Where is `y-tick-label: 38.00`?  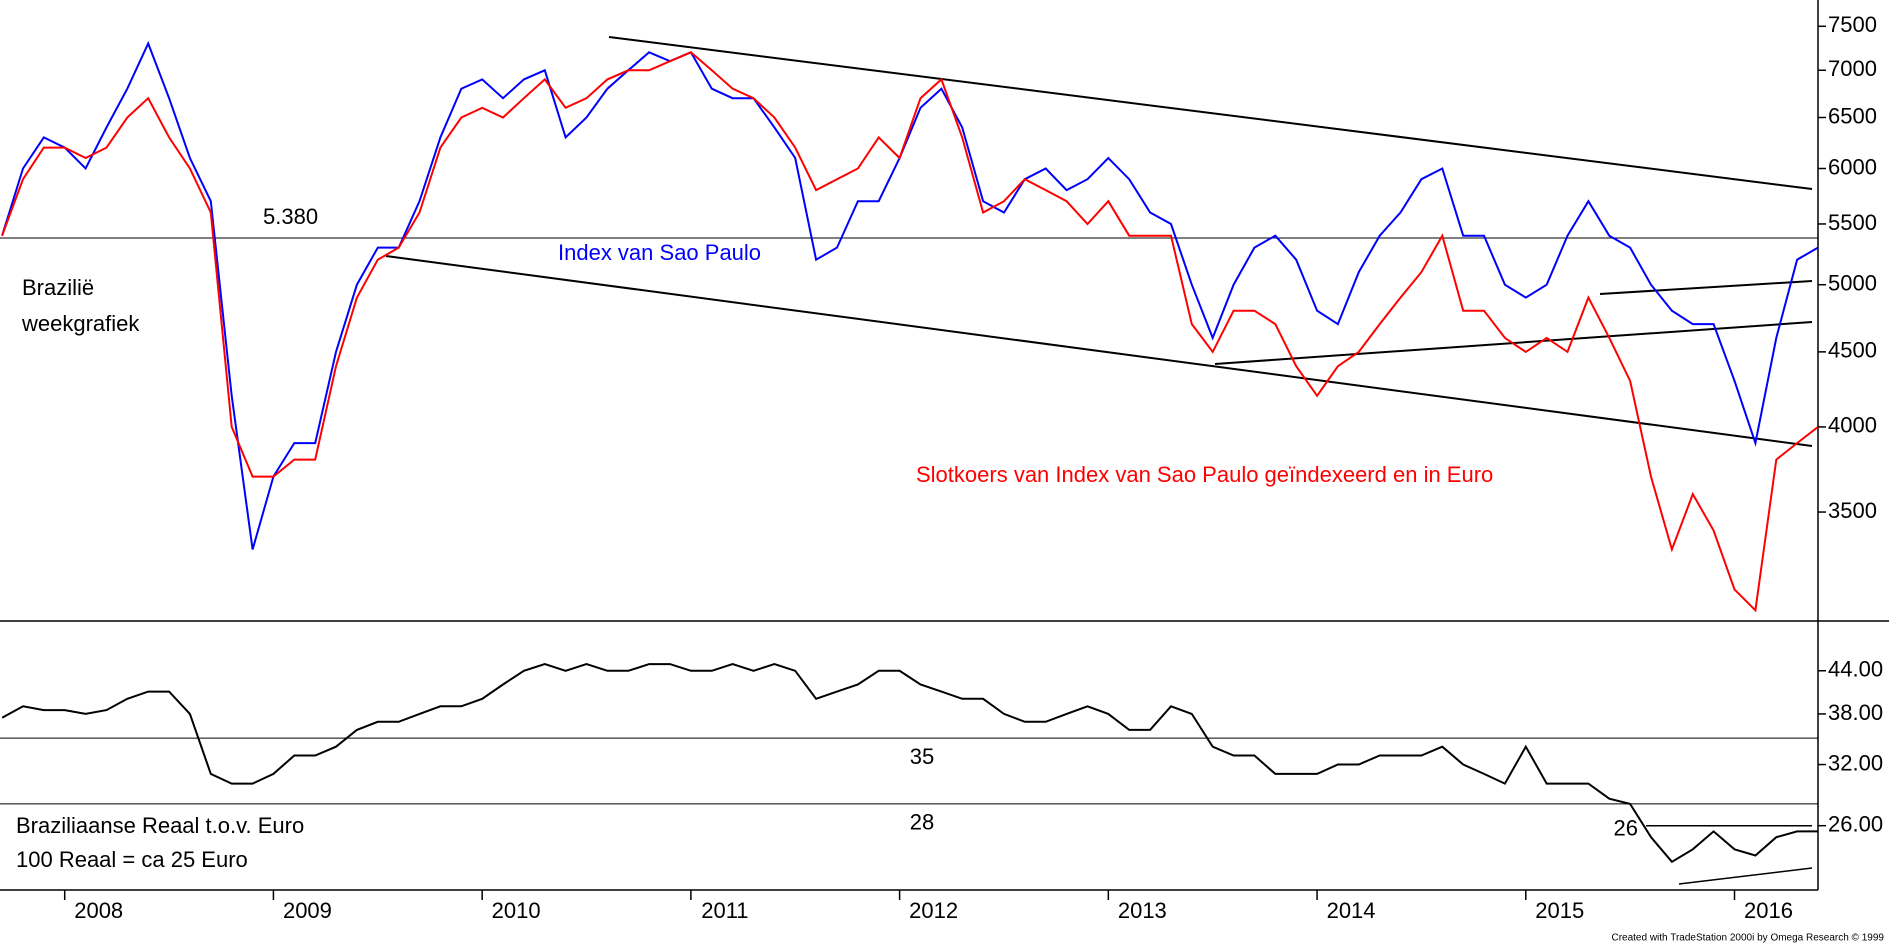 y-tick-label: 38.00 is located at coordinates (1855, 712).